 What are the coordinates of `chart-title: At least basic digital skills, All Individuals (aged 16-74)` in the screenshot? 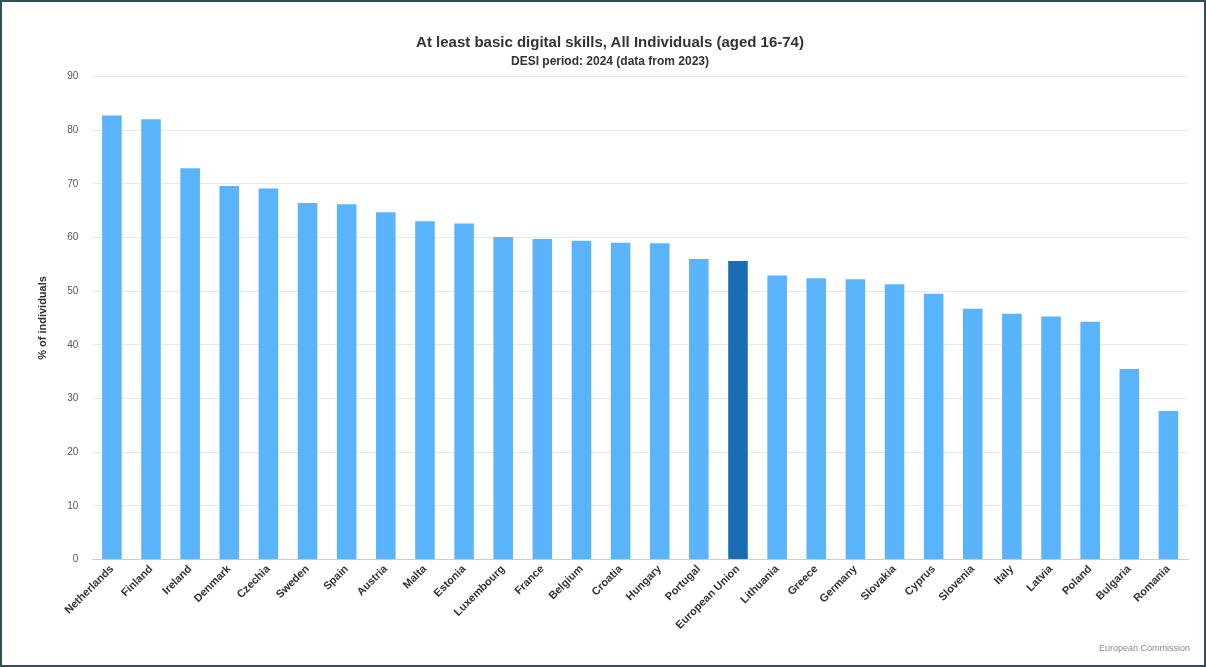 It's located at (610, 42).